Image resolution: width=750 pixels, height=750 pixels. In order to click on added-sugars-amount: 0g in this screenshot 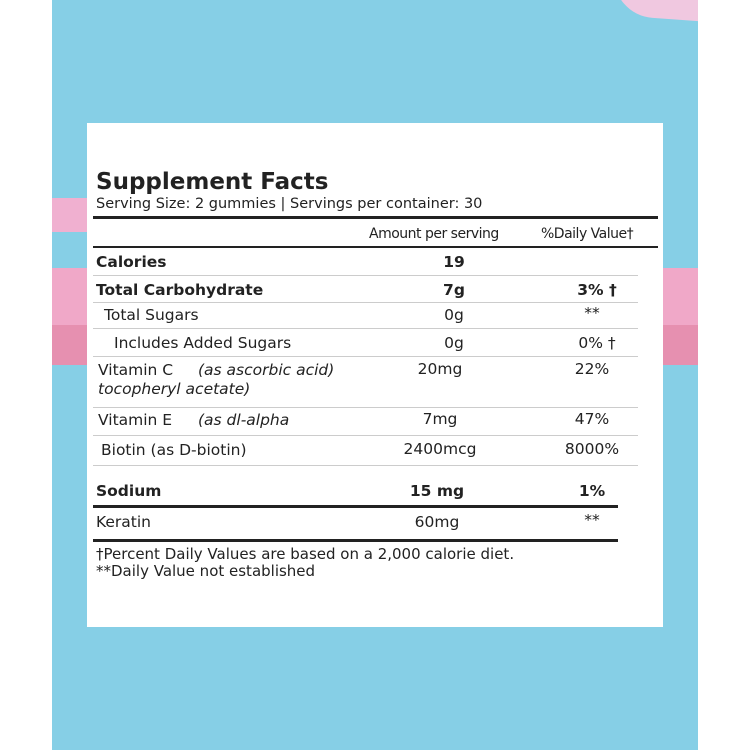, I will do `click(454, 343)`.